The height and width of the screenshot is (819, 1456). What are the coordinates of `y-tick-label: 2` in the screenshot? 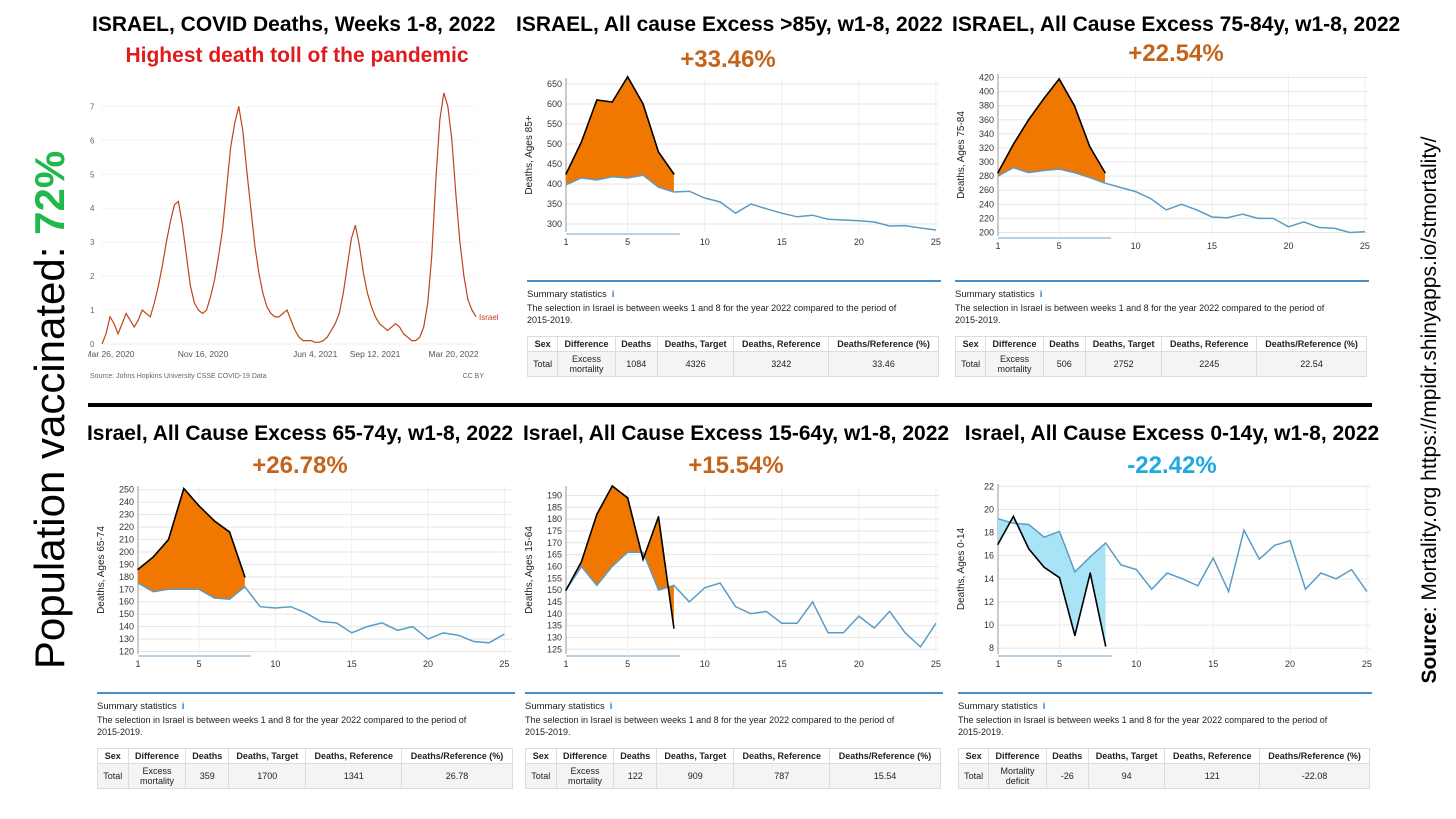 It's located at (92, 276).